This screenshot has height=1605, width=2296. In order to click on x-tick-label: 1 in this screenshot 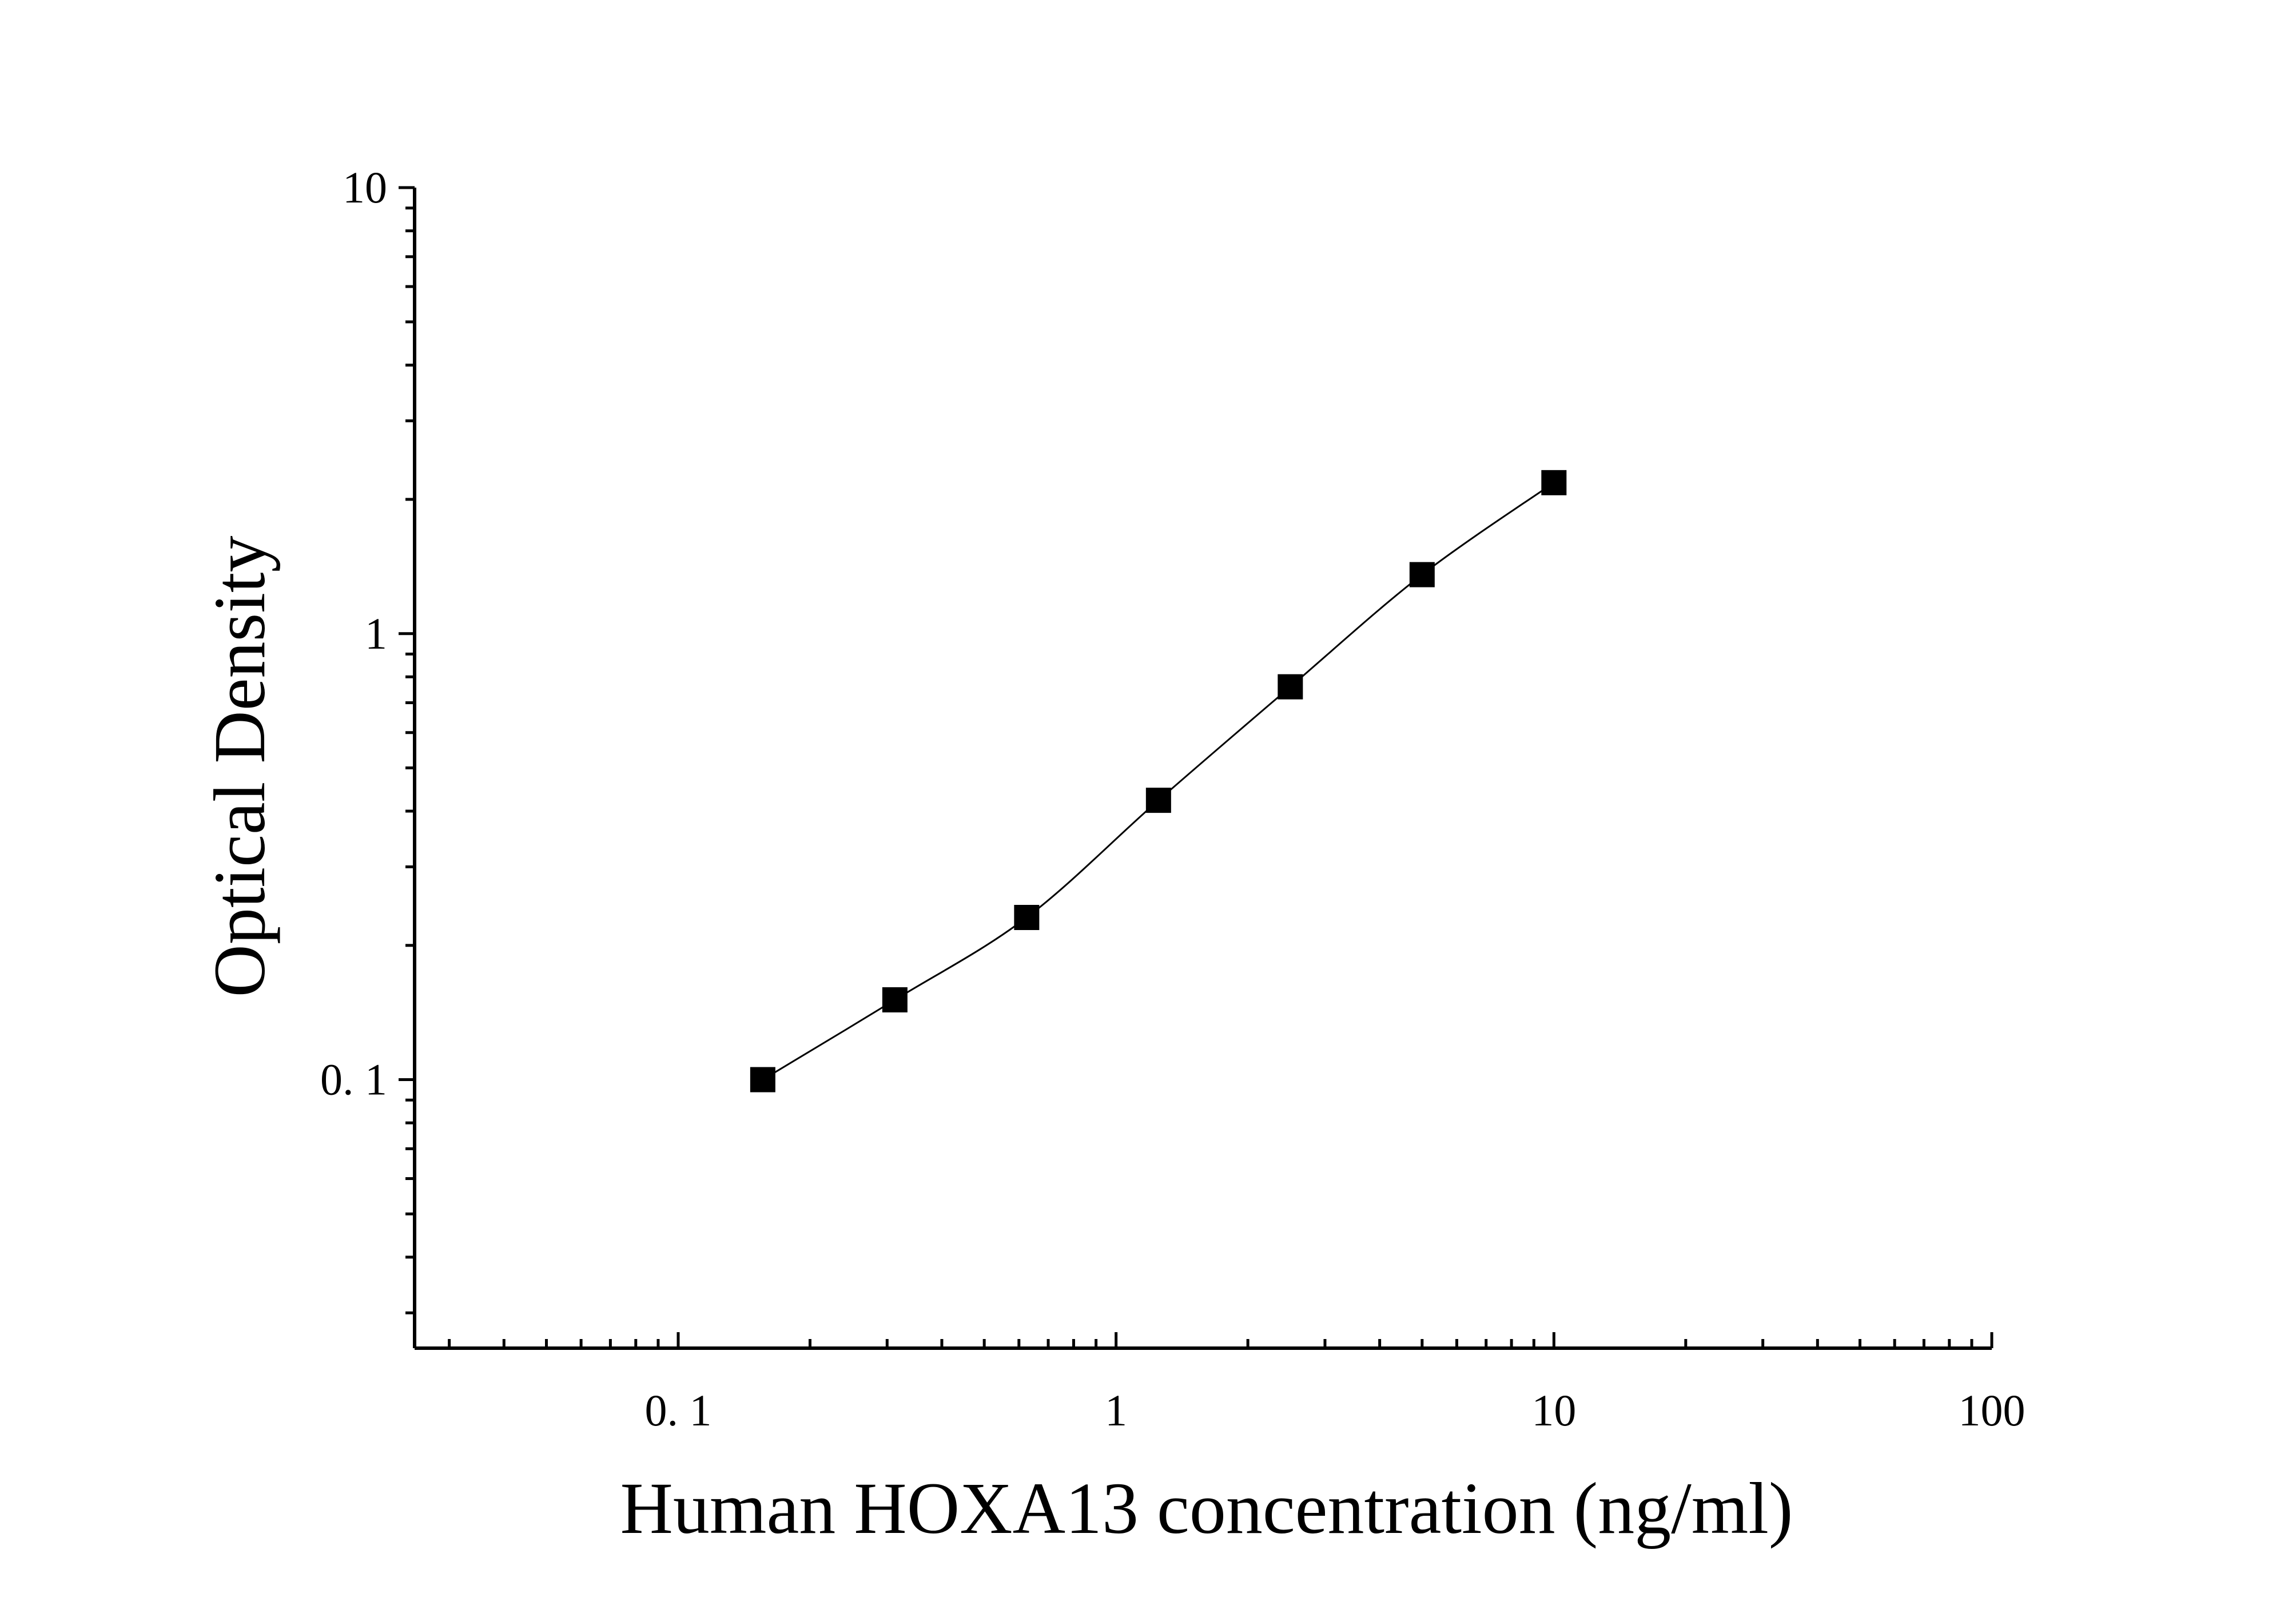, I will do `click(1116, 1410)`.